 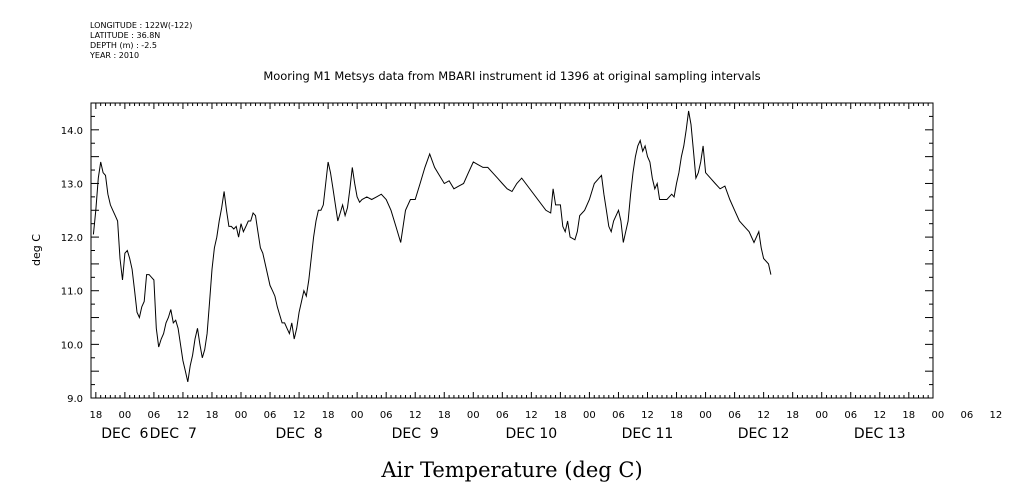 What do you see at coordinates (72, 238) in the screenshot?
I see `y-tick-label: 12.0` at bounding box center [72, 238].